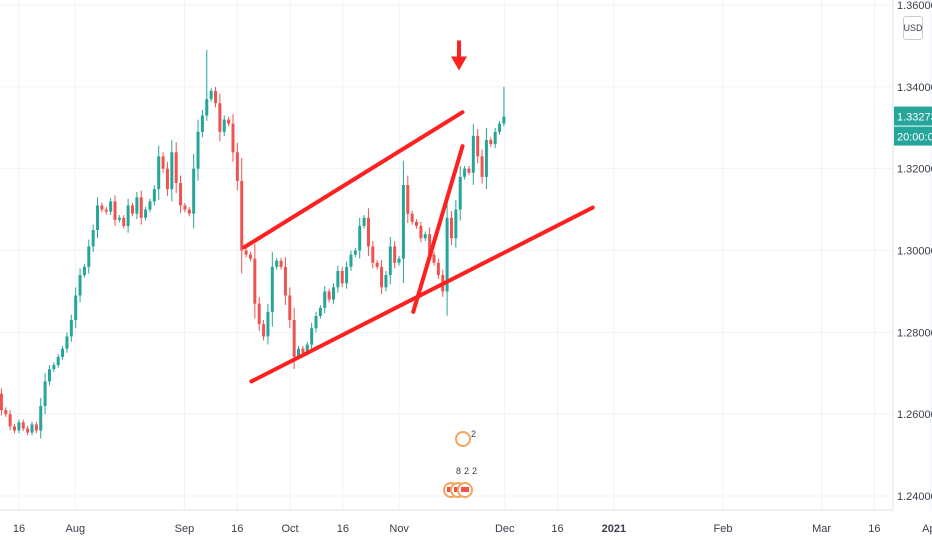 This screenshot has width=932, height=550. Describe the element at coordinates (914, 6) in the screenshot. I see `price-tick-label: 1.36000` at that location.